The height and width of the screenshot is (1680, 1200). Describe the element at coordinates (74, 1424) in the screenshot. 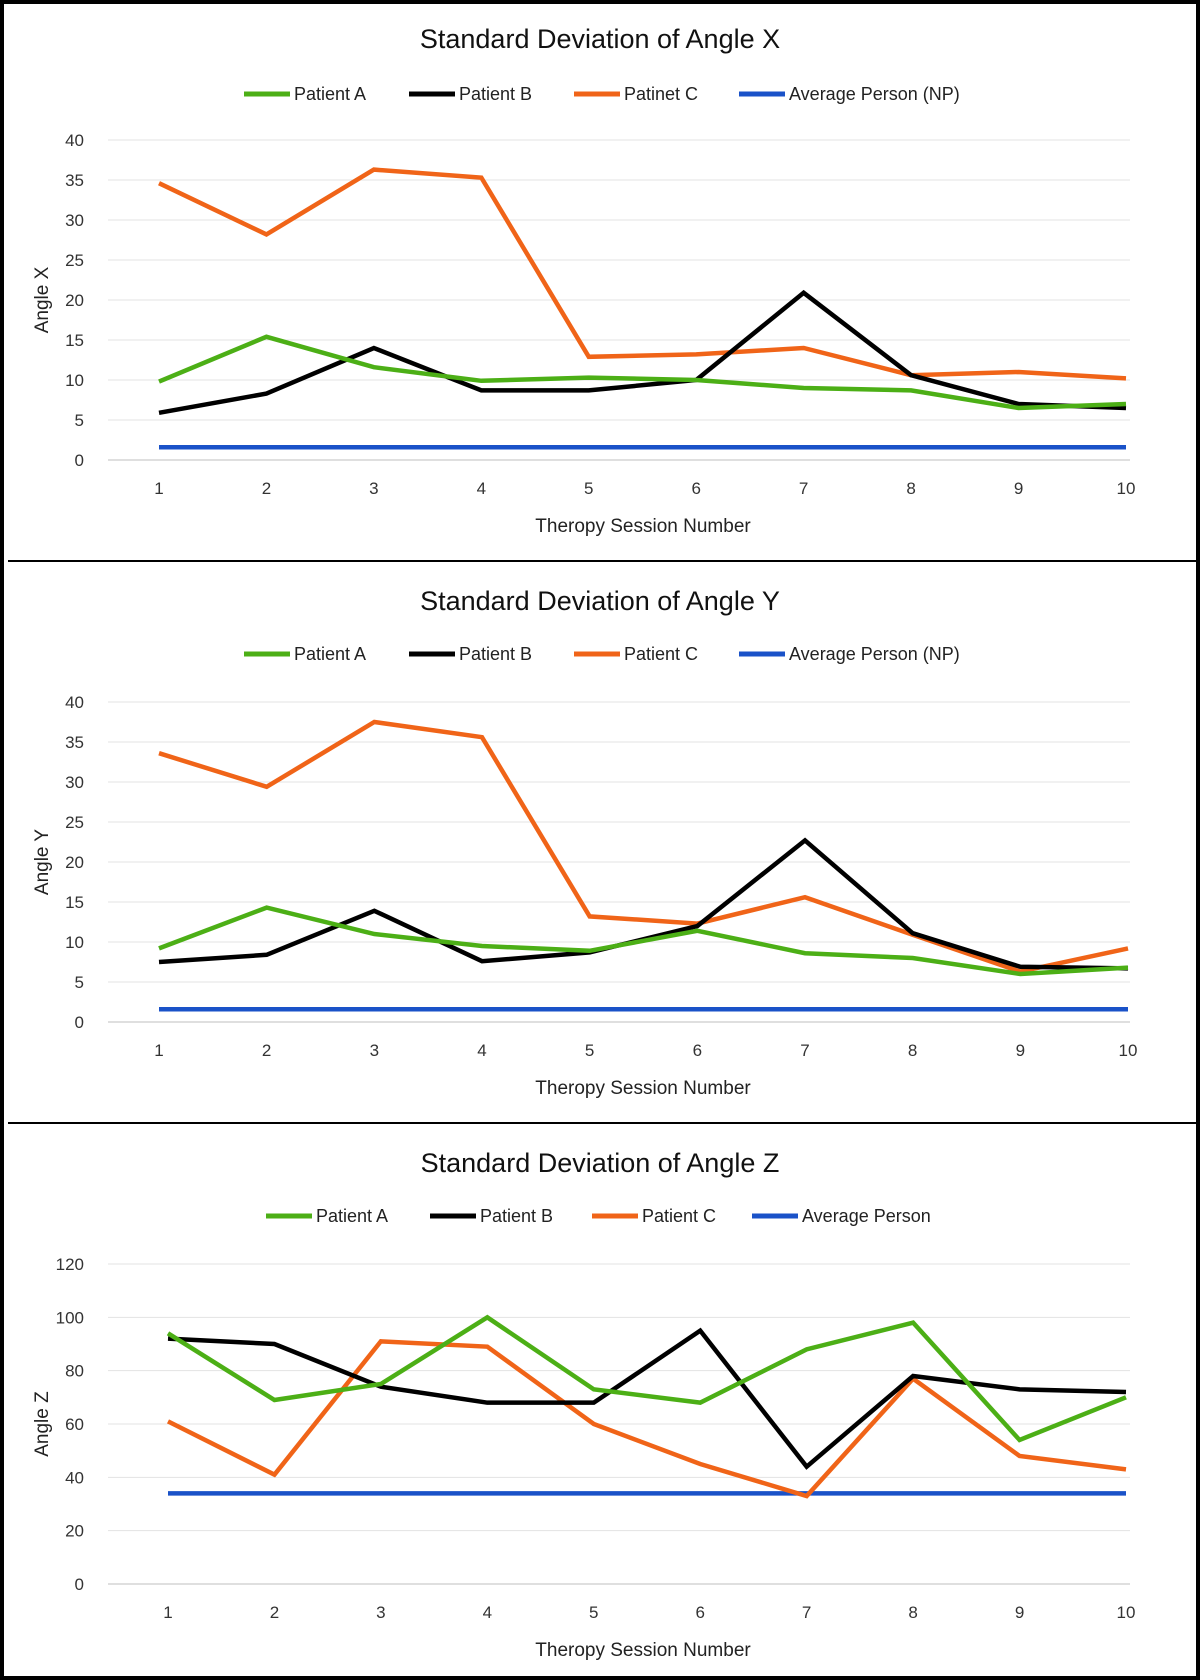

I see `y-tick-label: 60` at that location.